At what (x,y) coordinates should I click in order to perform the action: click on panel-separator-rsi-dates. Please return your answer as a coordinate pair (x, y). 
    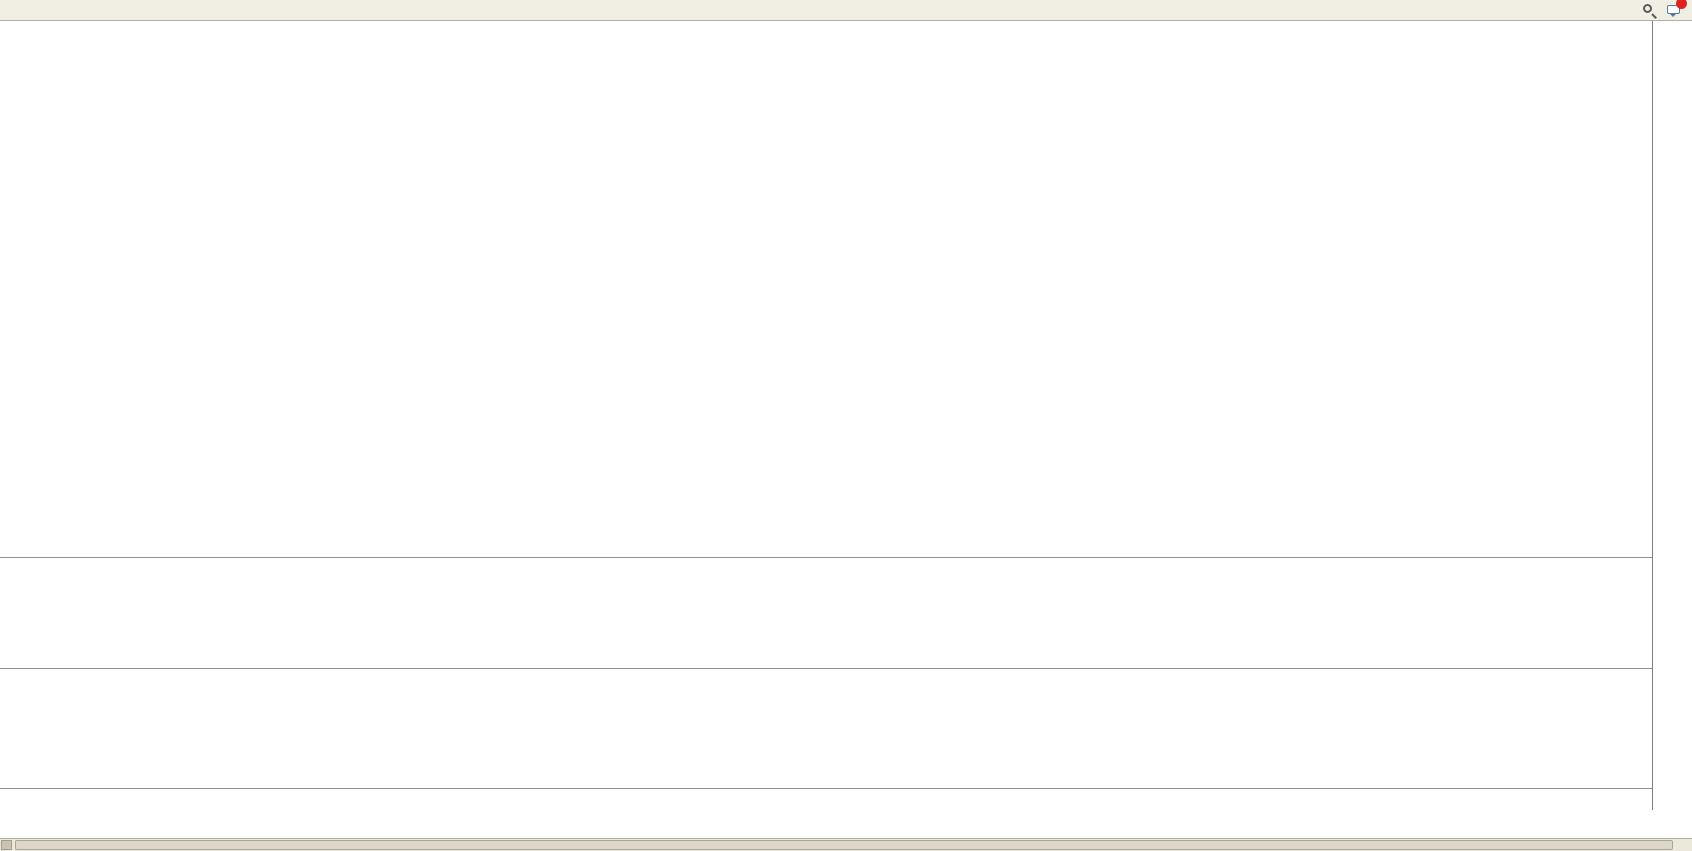
    Looking at the image, I should click on (846, 788).